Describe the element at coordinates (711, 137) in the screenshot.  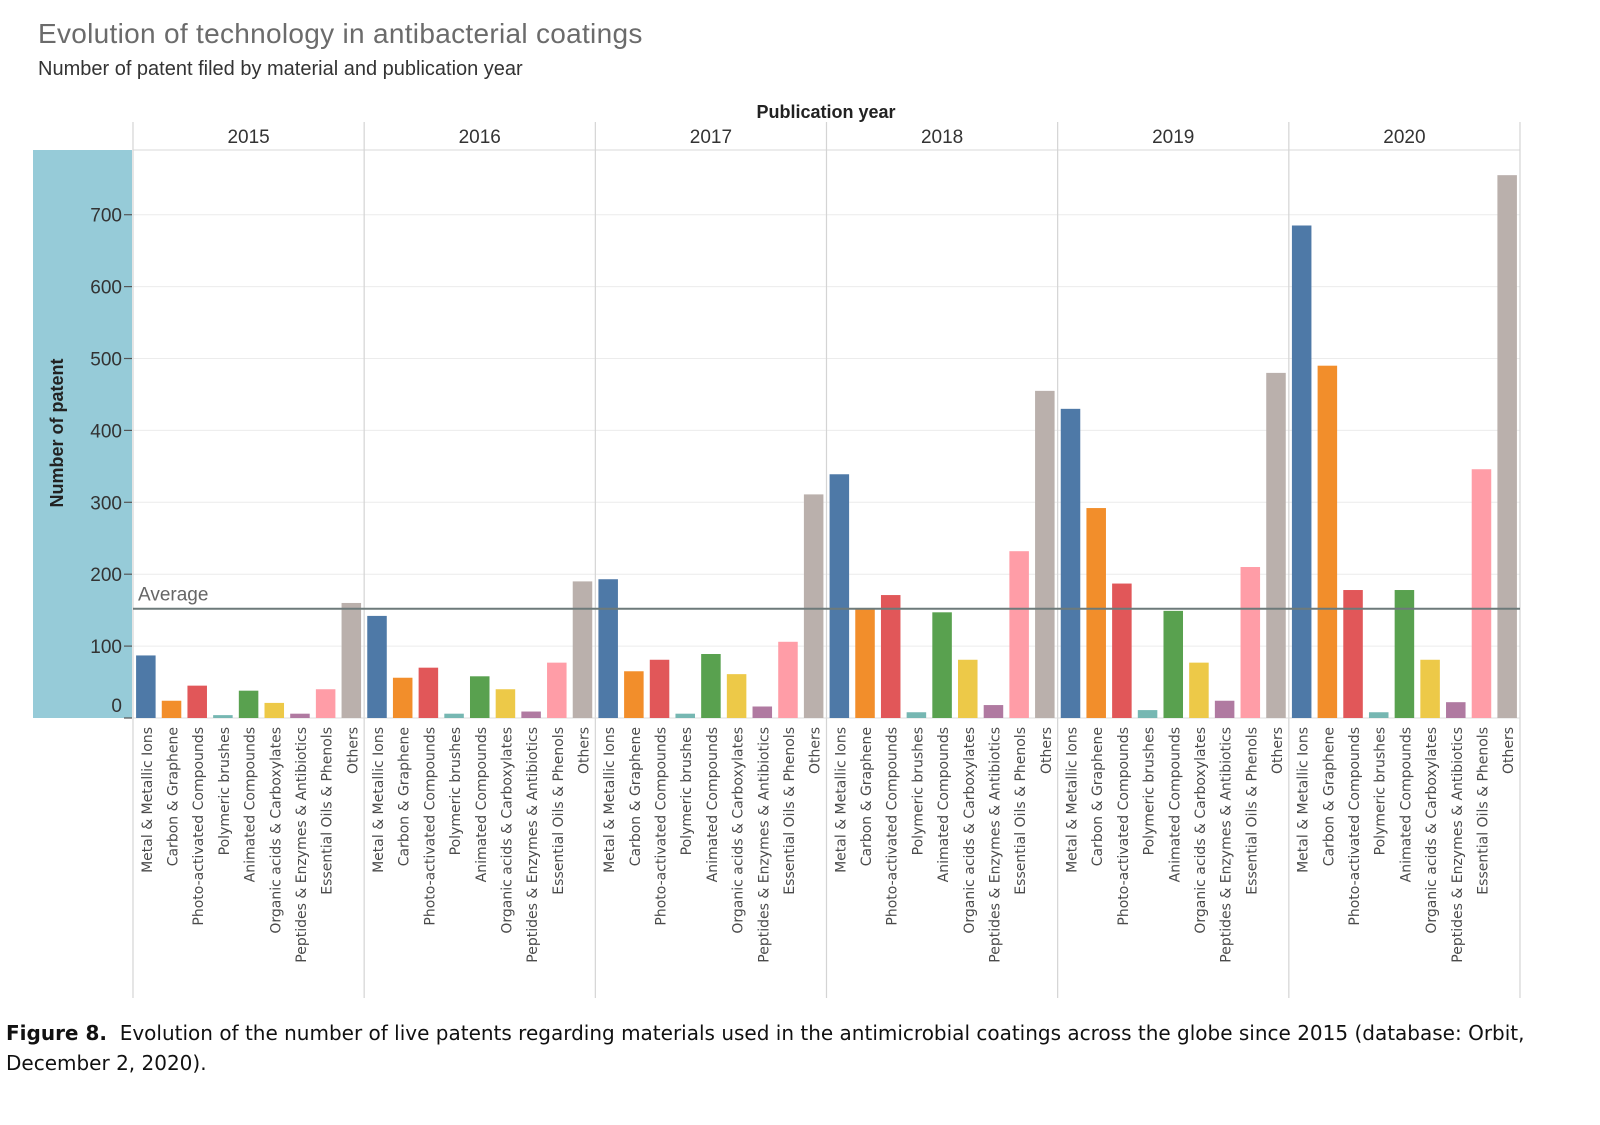
I see `year-header-2017: 2017` at that location.